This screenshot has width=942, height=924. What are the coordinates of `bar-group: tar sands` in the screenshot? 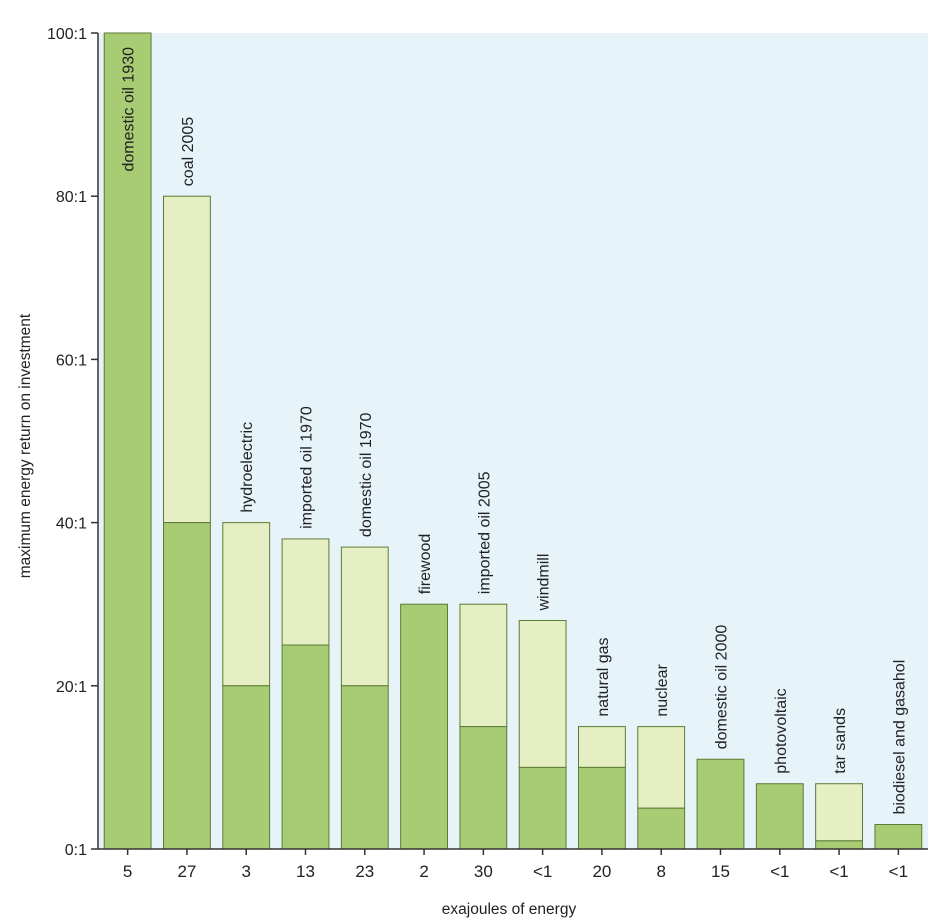 It's located at (839, 779).